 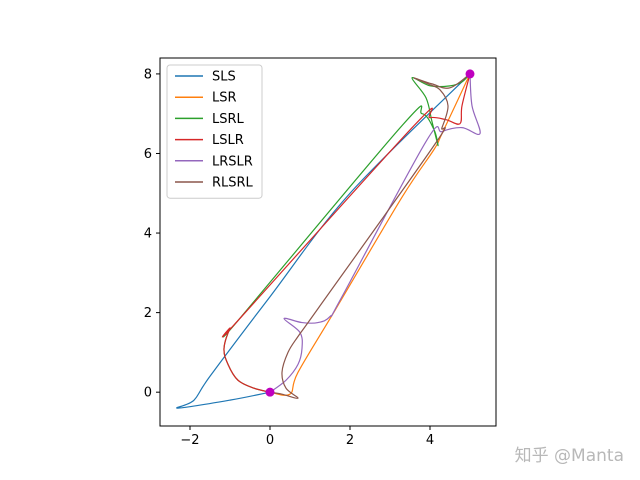 I want to click on legend-label-sls: SLS, so click(x=224, y=77).